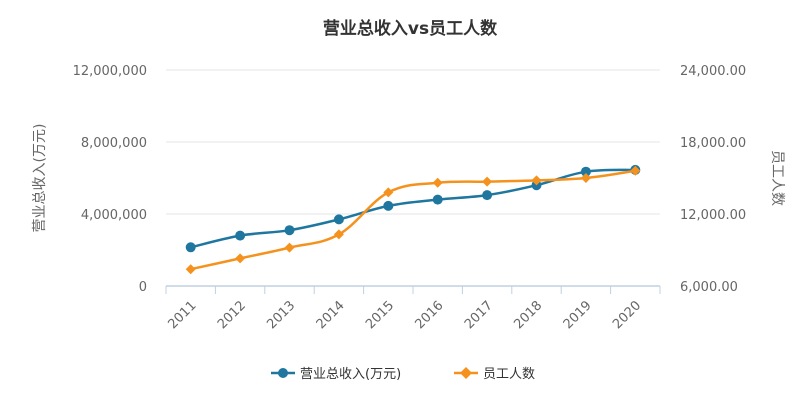 Image resolution: width=800 pixels, height=400 pixels. Describe the element at coordinates (466, 373) in the screenshot. I see `legend-employees-marker` at that location.